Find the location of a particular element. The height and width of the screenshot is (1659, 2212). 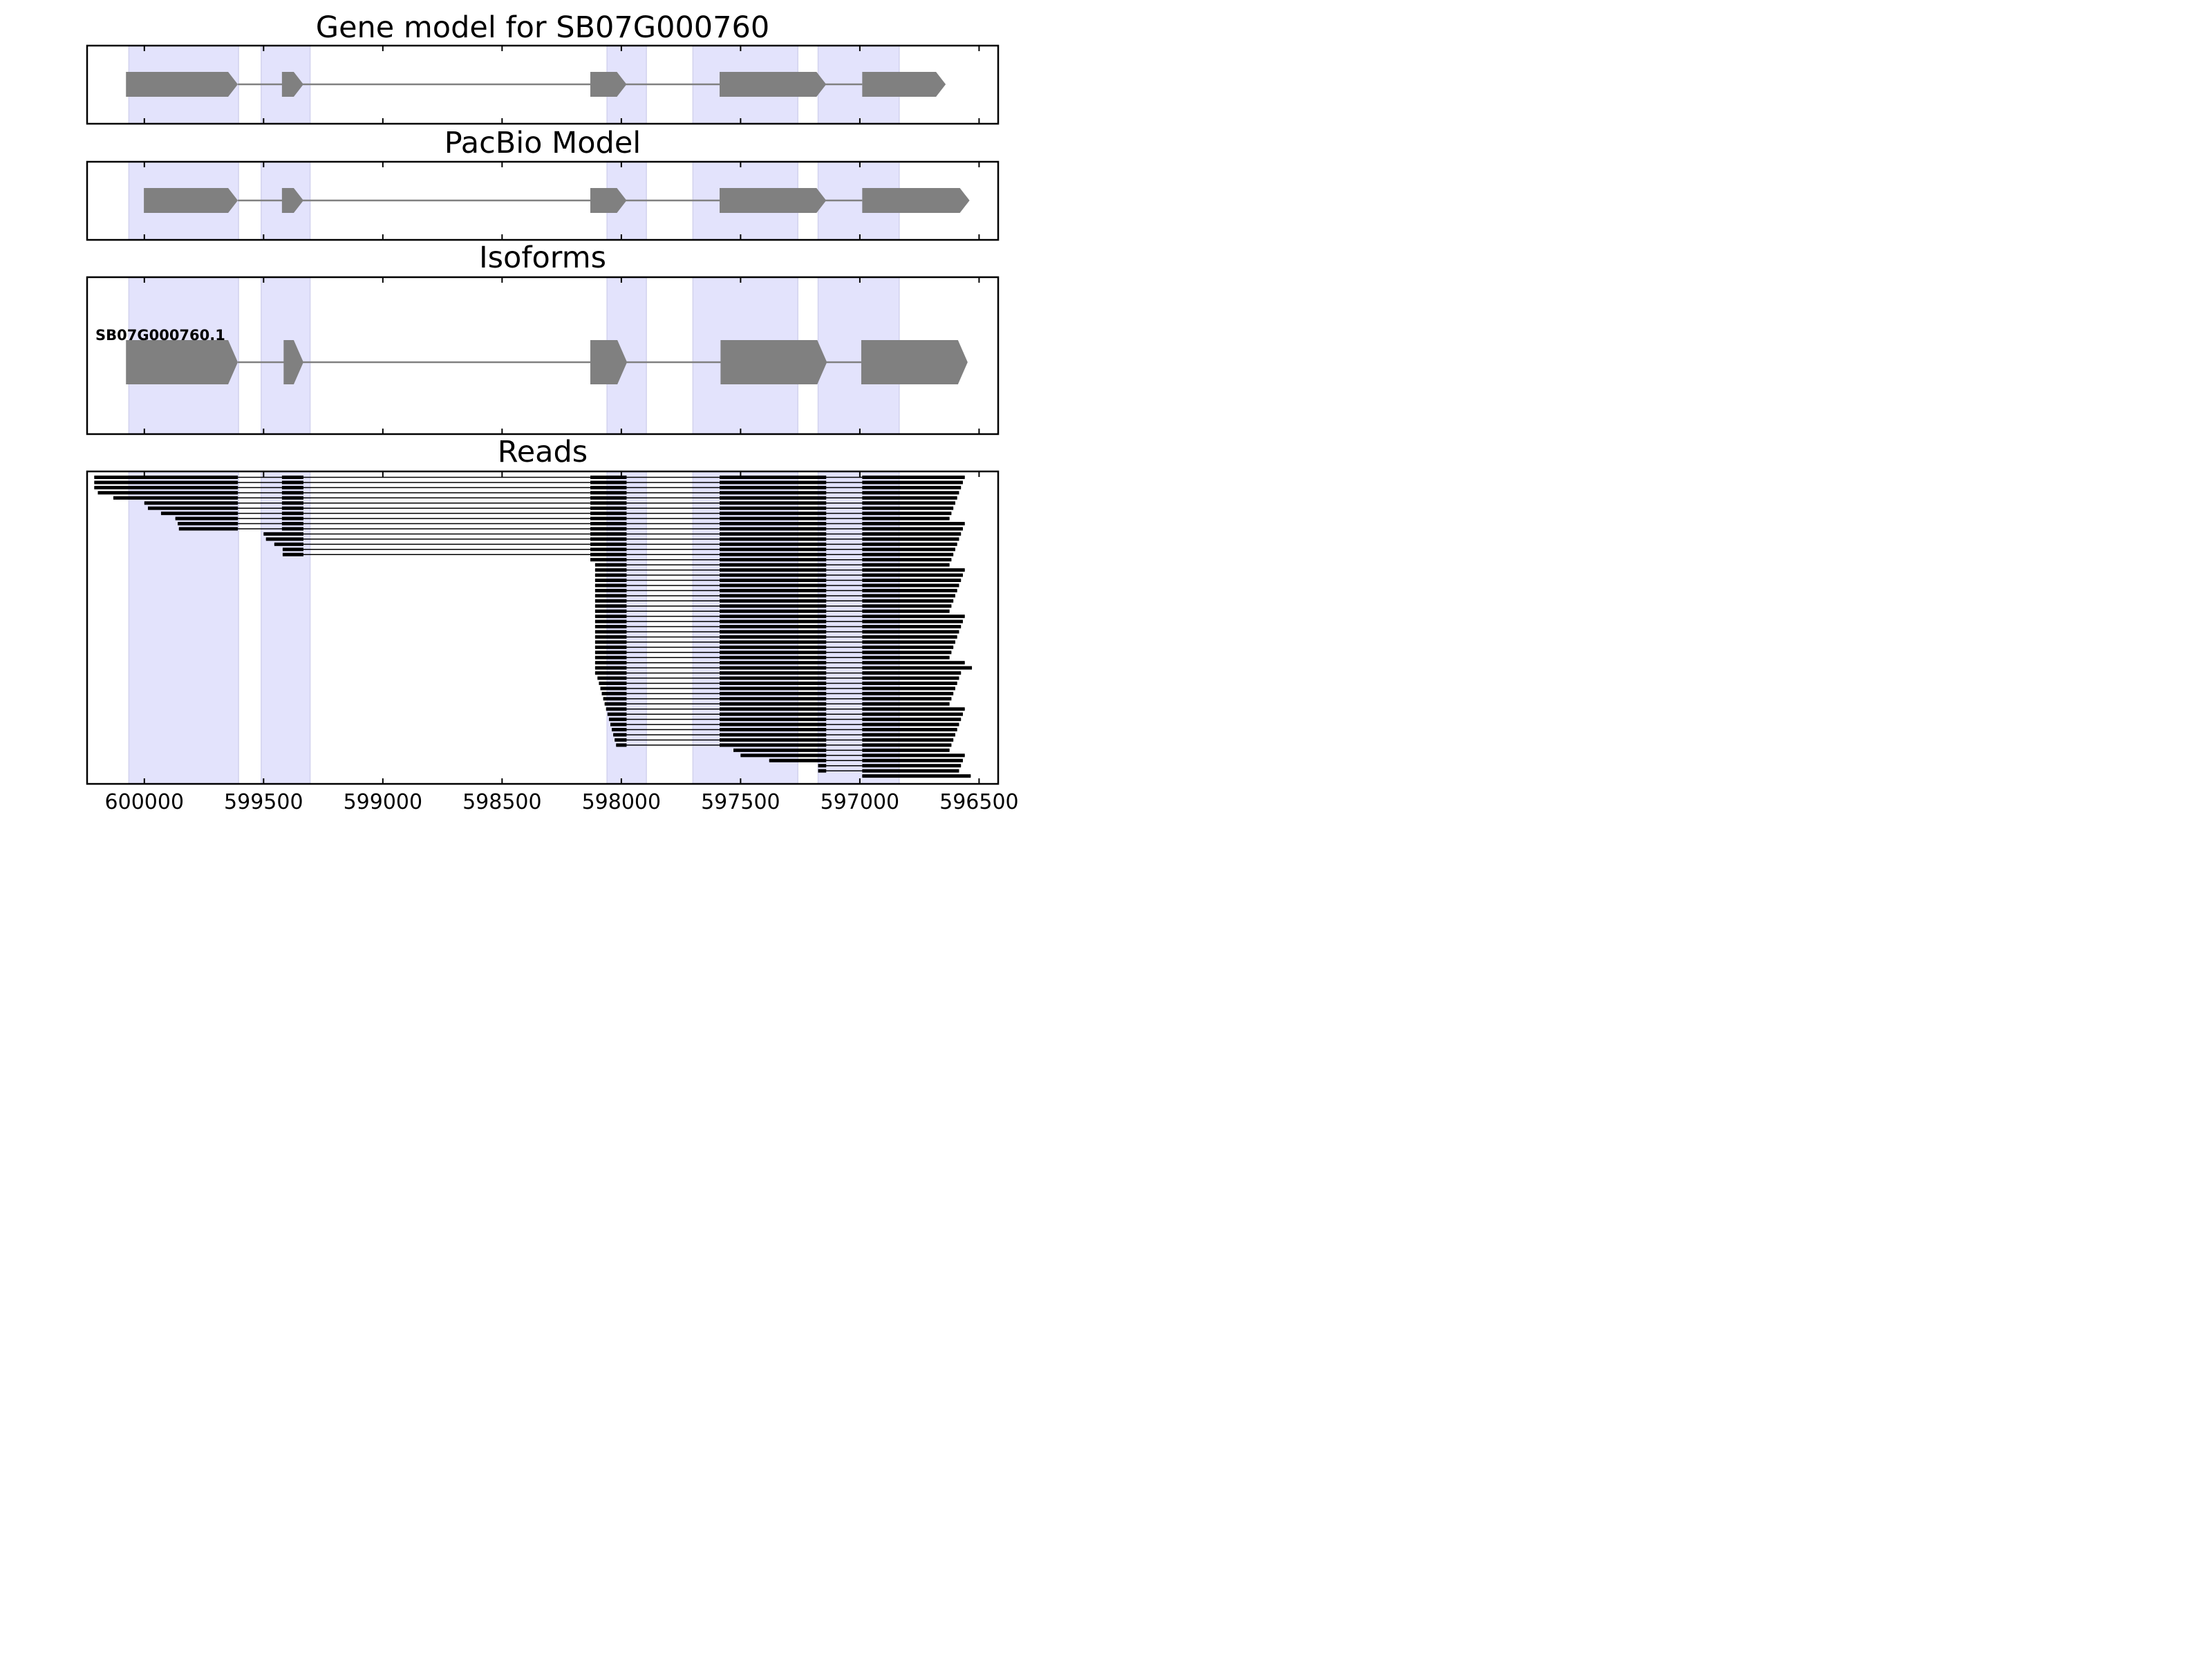

gene-model-panel is located at coordinates (536, 84).